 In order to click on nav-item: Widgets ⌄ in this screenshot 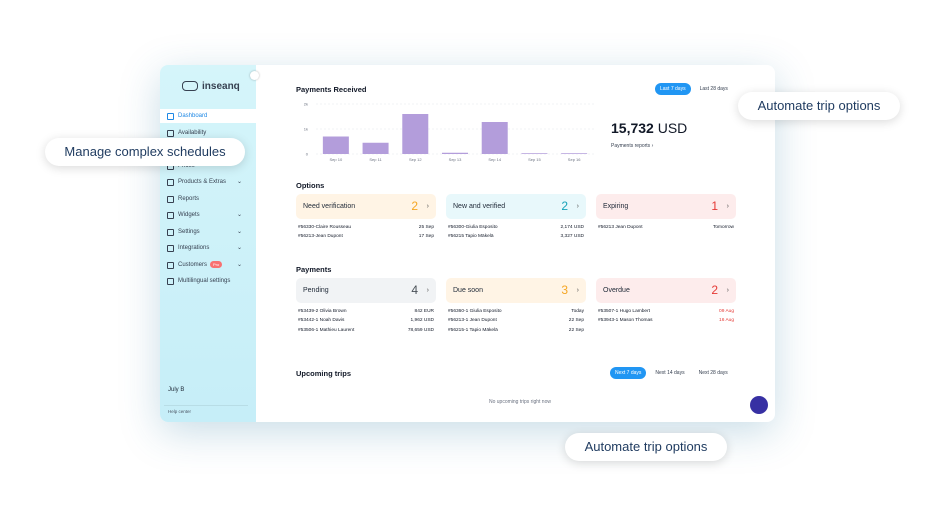, I will do `click(208, 215)`.